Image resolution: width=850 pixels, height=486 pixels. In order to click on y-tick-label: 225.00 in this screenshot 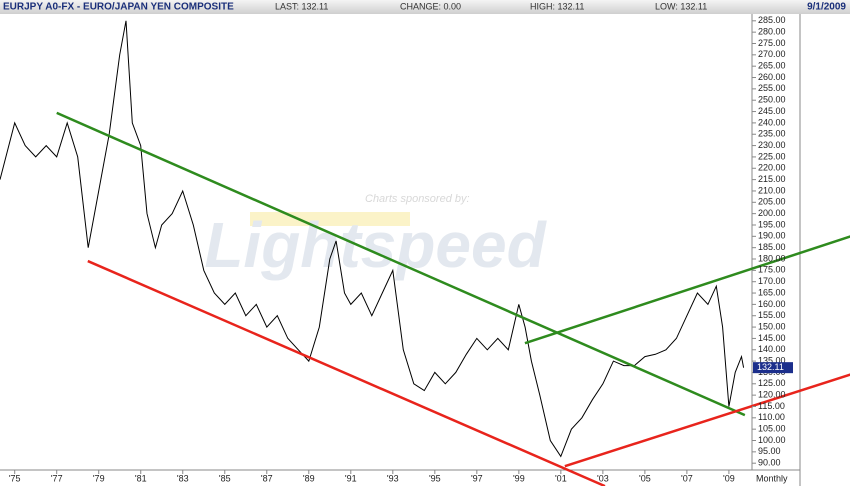, I will do `click(772, 156)`.